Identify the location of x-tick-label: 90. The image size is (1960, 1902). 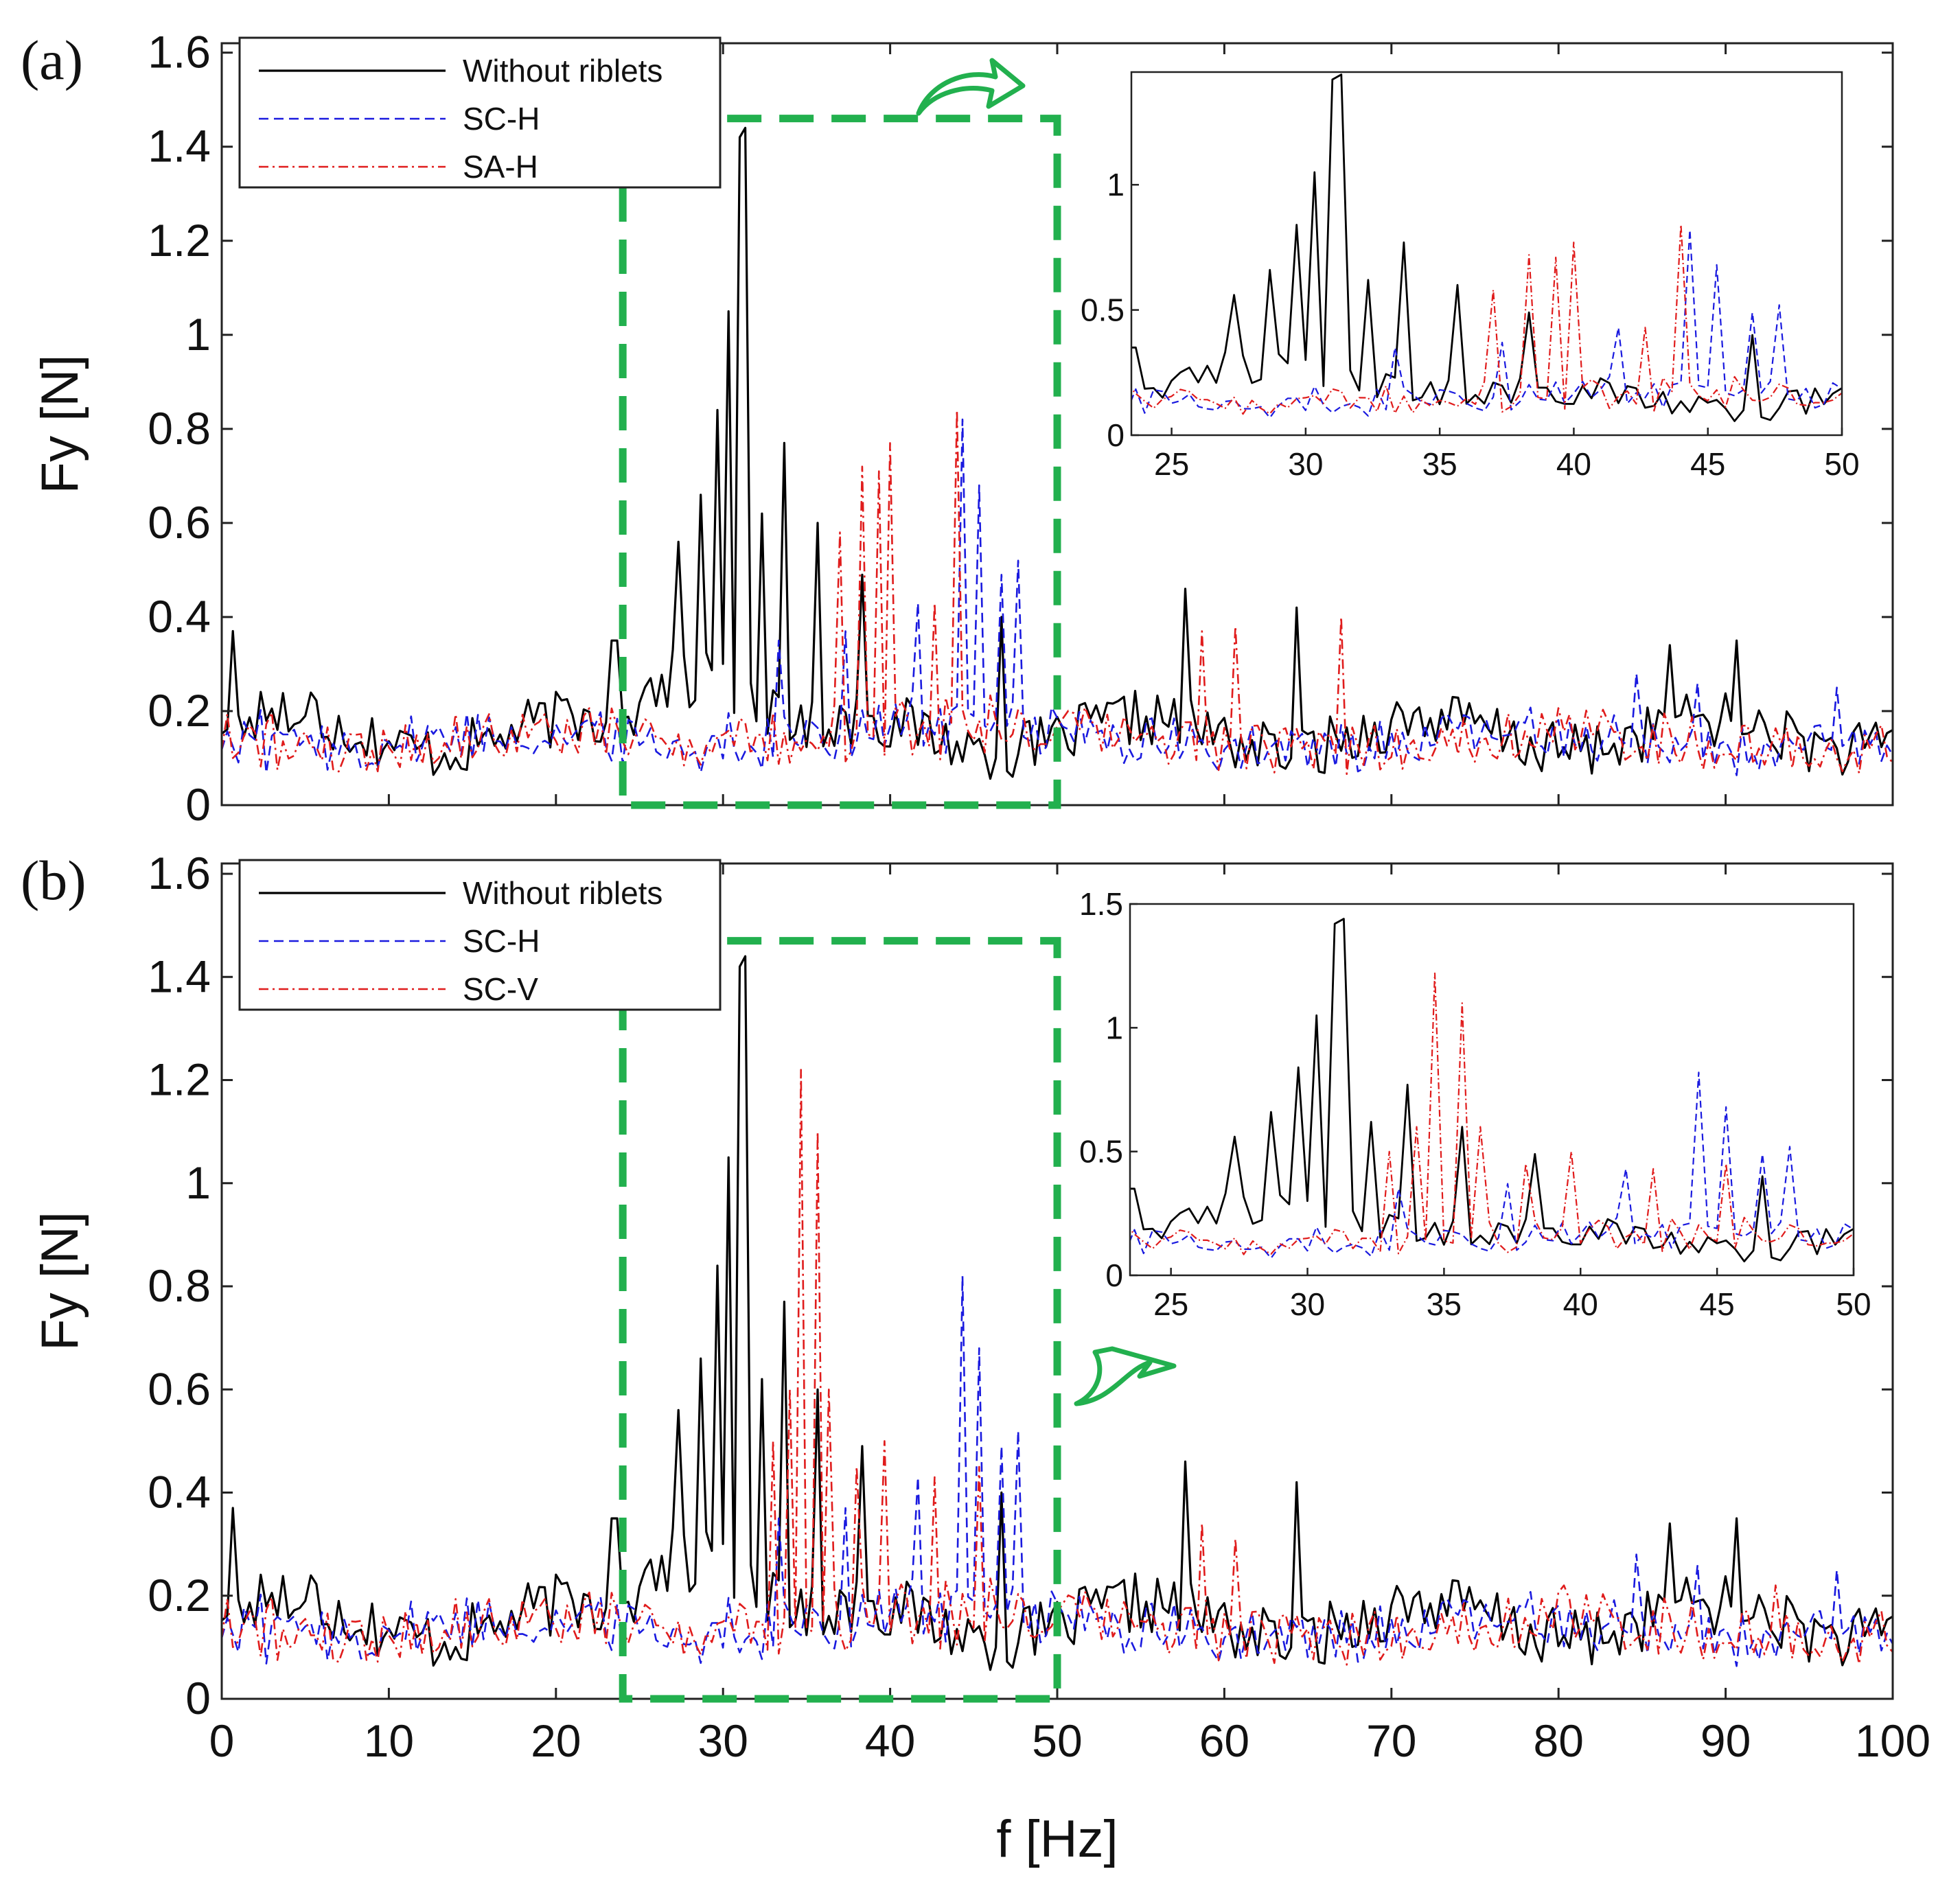
(1725, 1740).